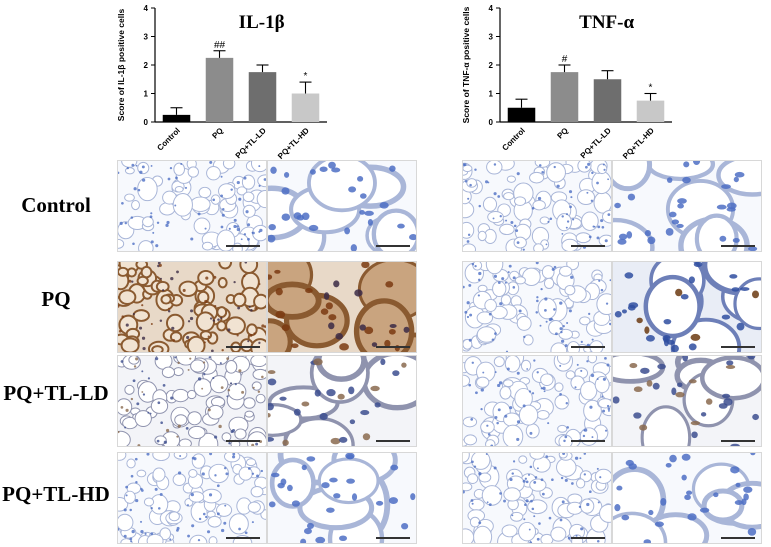 This screenshot has height=547, width=771. Describe the element at coordinates (56, 205) in the screenshot. I see `row-label-control: Control` at that location.